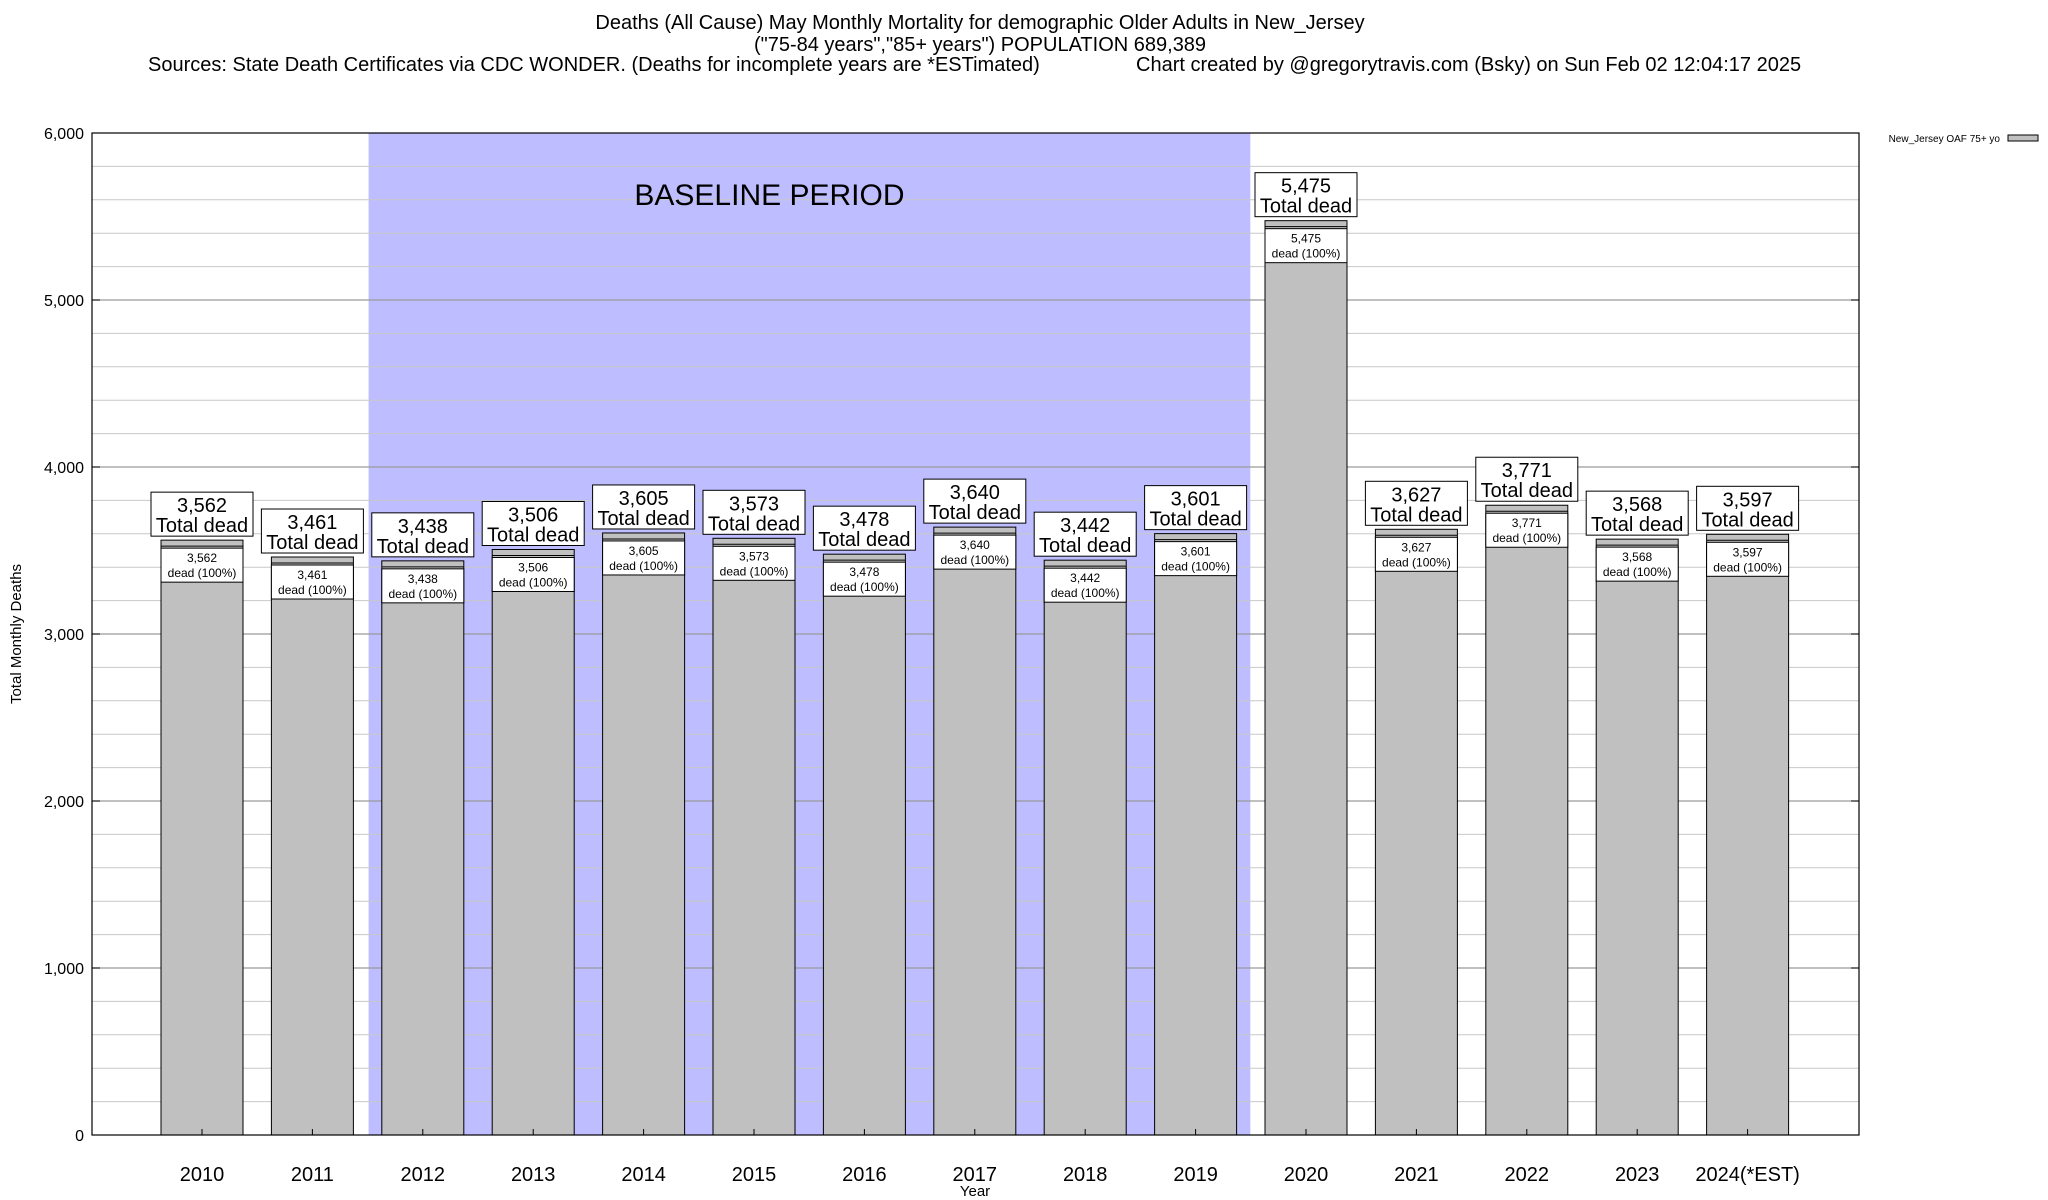 Image resolution: width=2048 pixels, height=1200 pixels. Describe the element at coordinates (423, 527) in the screenshot. I see `total-value-label: 3,438` at that location.